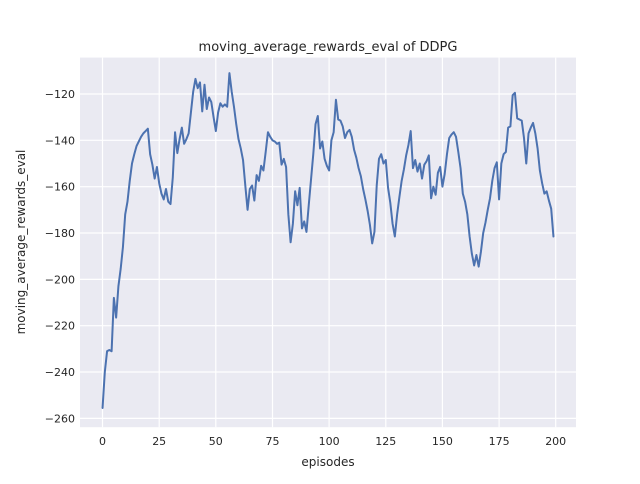 The width and height of the screenshot is (640, 484). What do you see at coordinates (273, 441) in the screenshot?
I see `x-tick-label: 75` at bounding box center [273, 441].